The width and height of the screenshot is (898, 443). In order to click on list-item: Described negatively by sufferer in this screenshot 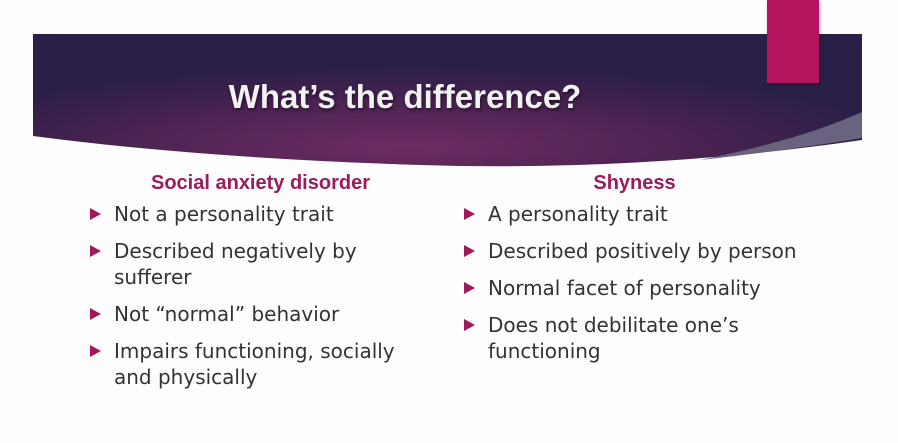, I will do `click(260, 264)`.